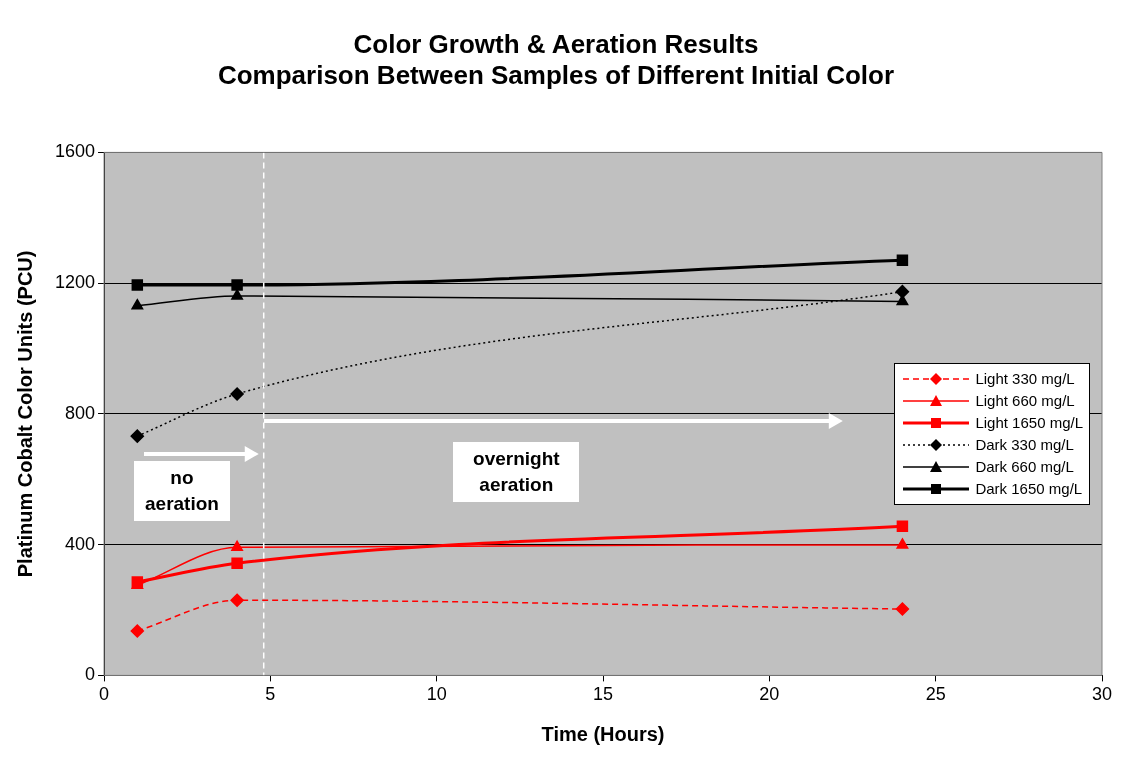  I want to click on legend-label: Light 1650 mg/L, so click(1029, 423).